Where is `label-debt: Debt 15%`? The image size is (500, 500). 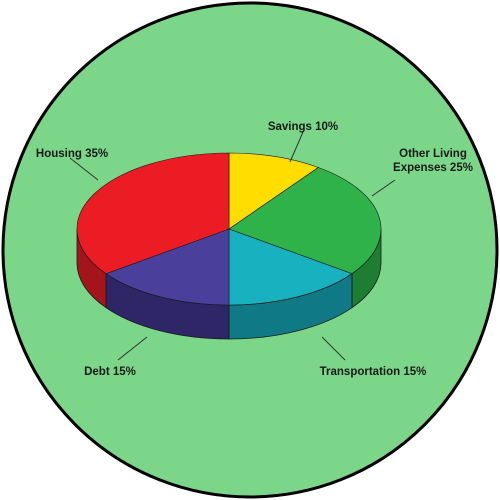 label-debt: Debt 15% is located at coordinates (110, 372).